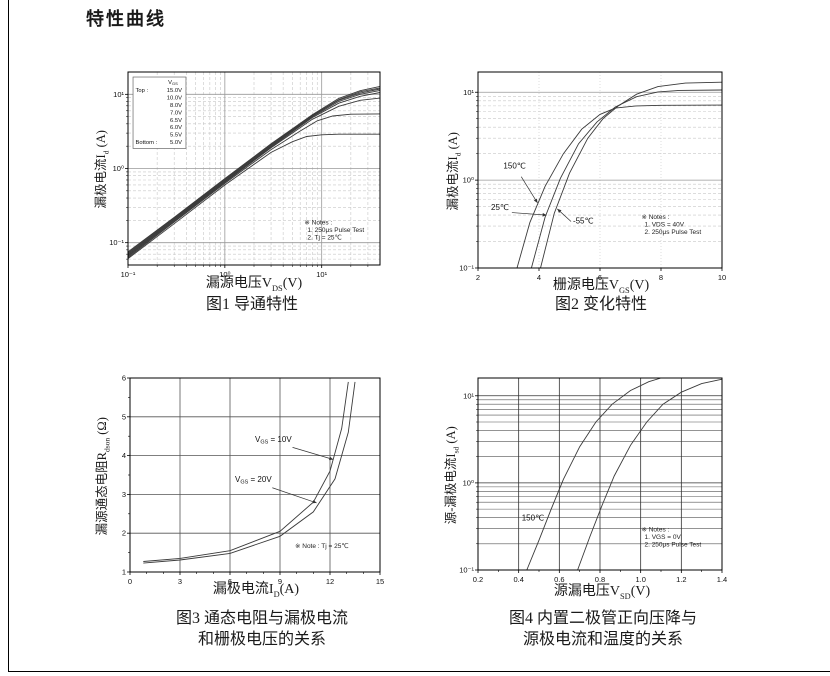  I want to click on fig2-xlabel-unit: (V), so click(639, 285).